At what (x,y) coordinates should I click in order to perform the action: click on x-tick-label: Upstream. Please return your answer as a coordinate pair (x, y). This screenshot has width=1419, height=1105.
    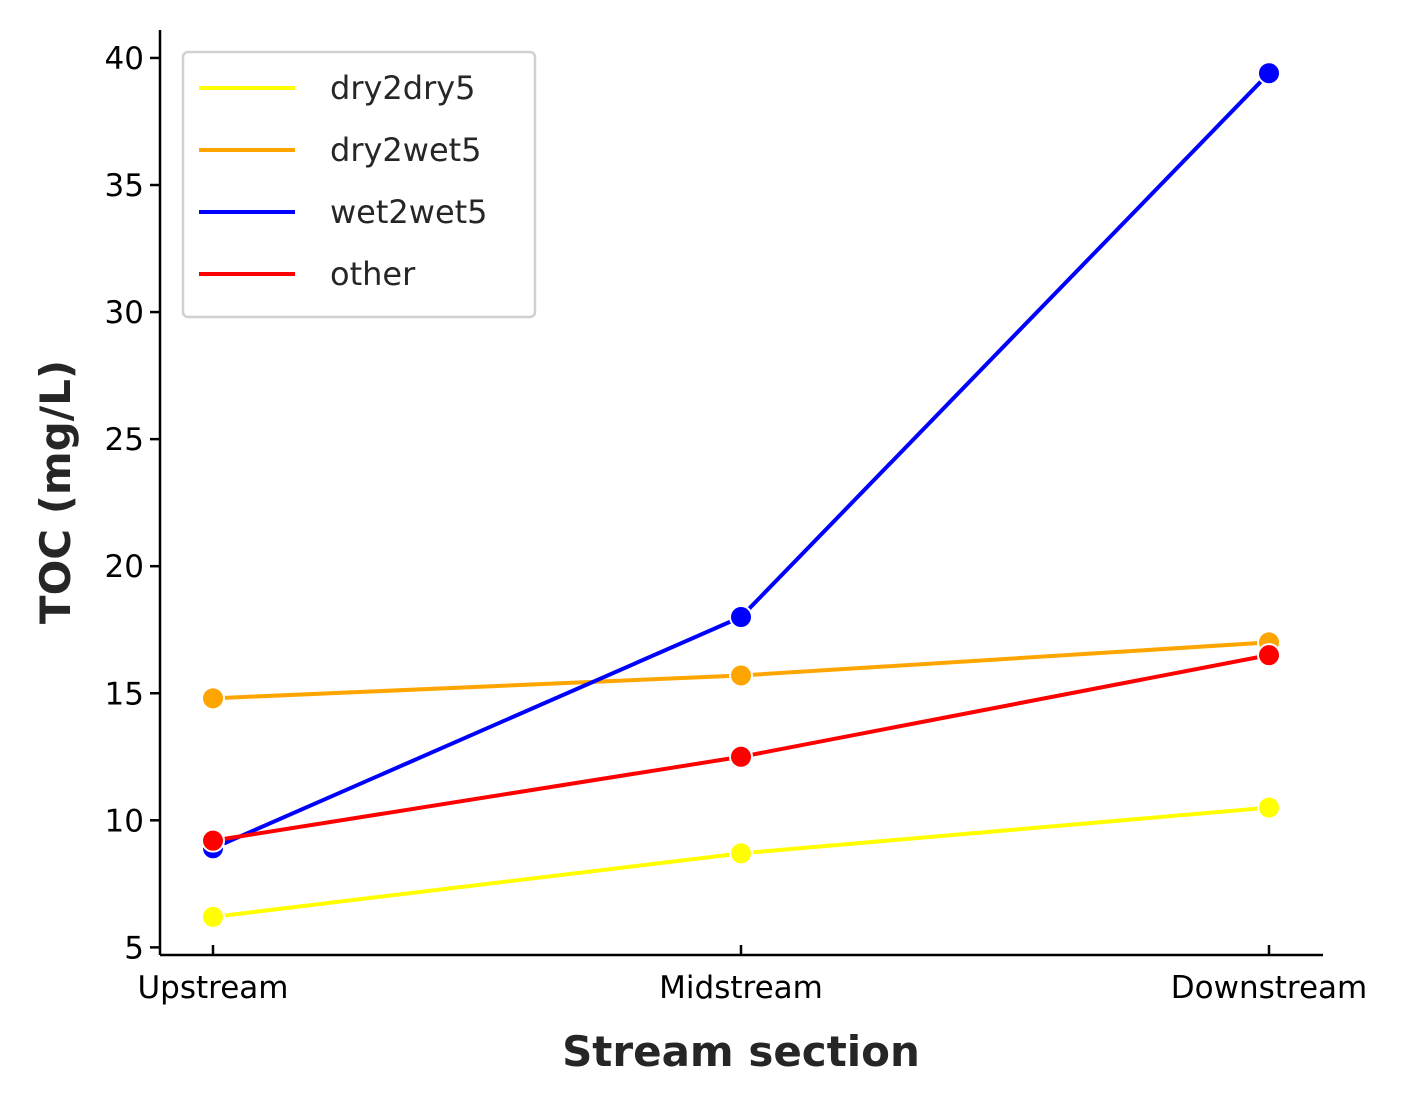
    Looking at the image, I should click on (212, 988).